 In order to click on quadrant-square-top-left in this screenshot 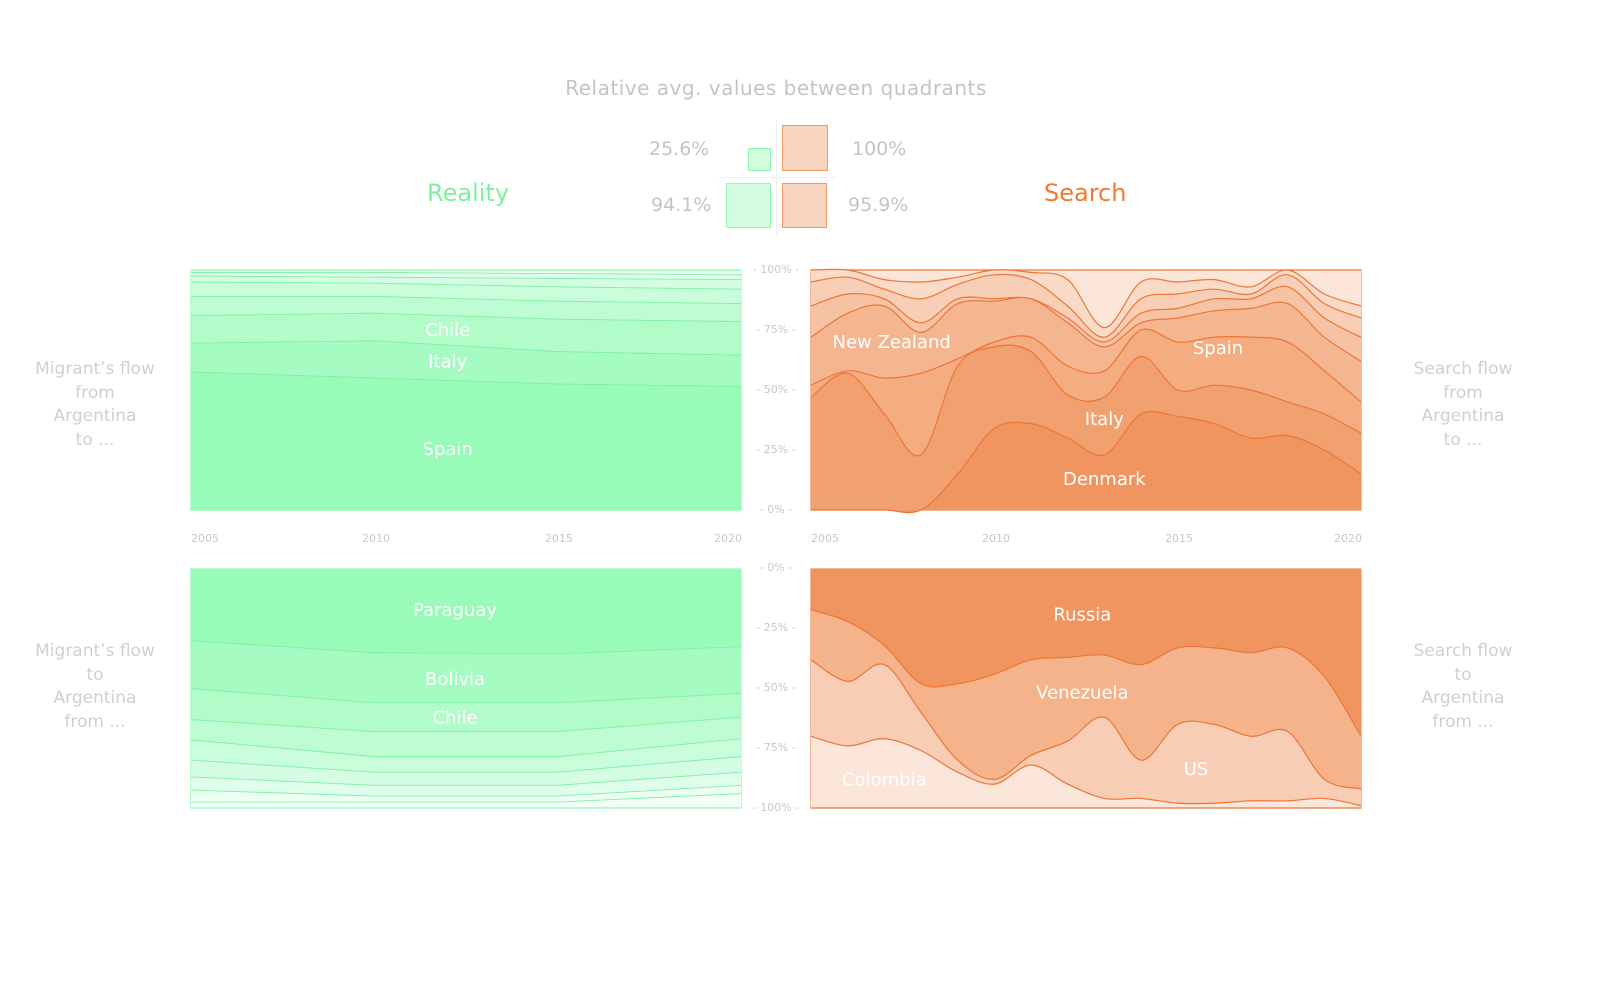, I will do `click(759, 159)`.